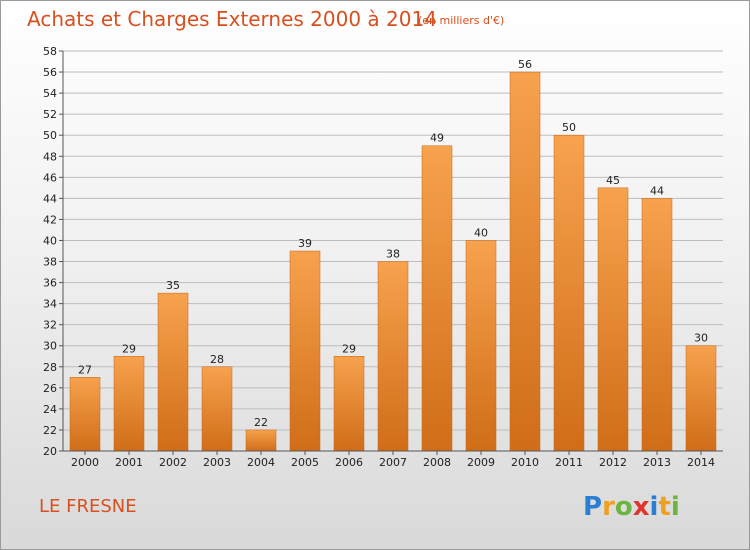 This screenshot has width=750, height=550. What do you see at coordinates (50, 114) in the screenshot?
I see `y-tick-label: 52` at bounding box center [50, 114].